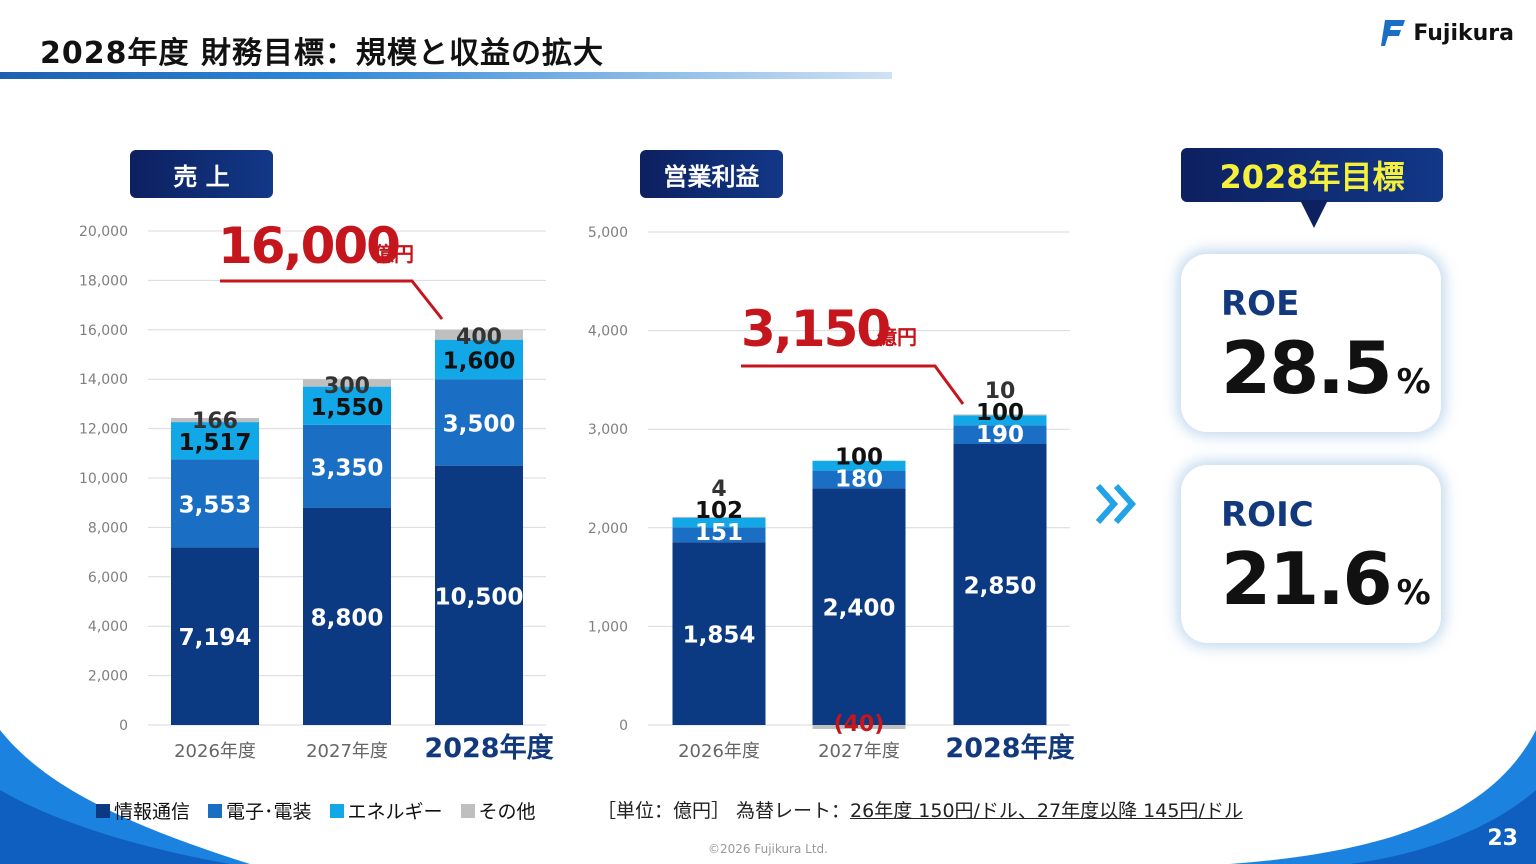 This screenshot has width=1536, height=864. What do you see at coordinates (103, 232) in the screenshot?
I see `y-tick-label: 20,000` at bounding box center [103, 232].